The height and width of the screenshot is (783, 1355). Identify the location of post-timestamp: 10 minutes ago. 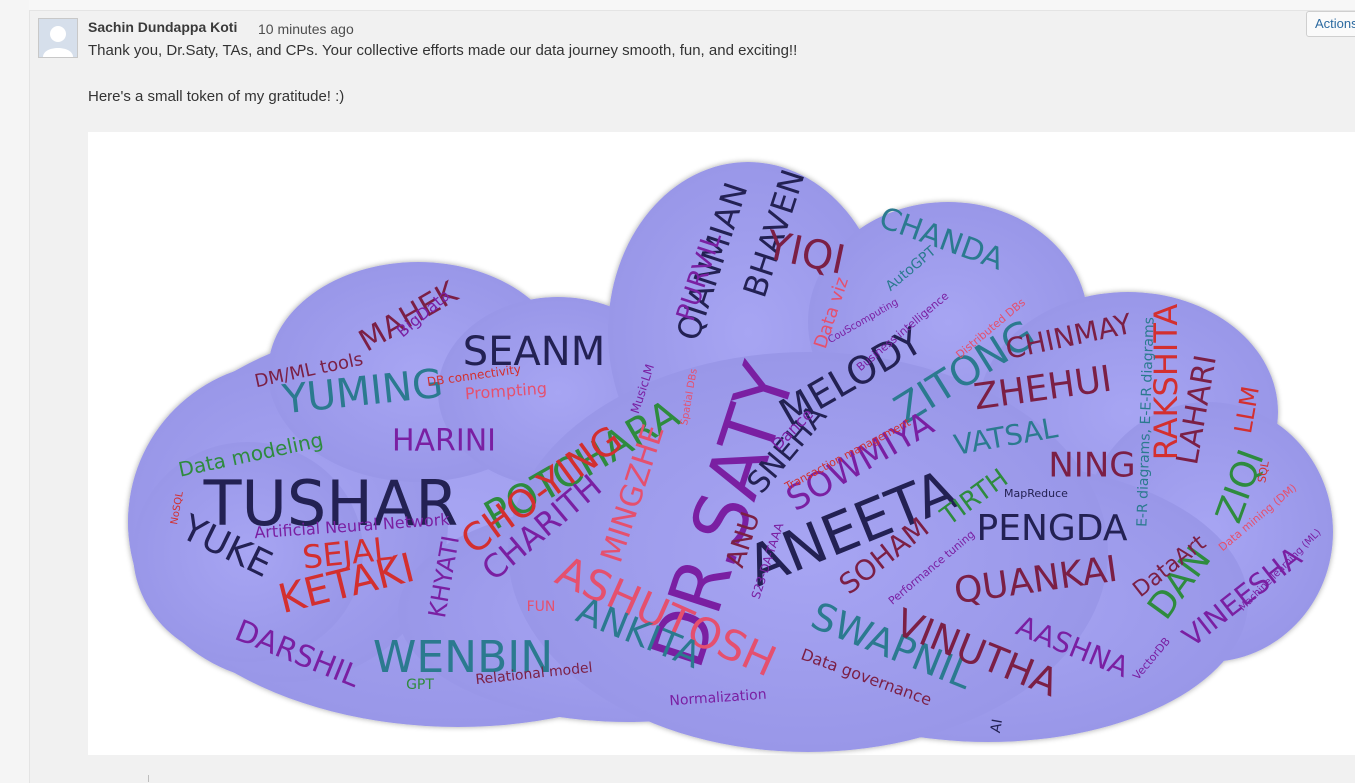
(306, 29).